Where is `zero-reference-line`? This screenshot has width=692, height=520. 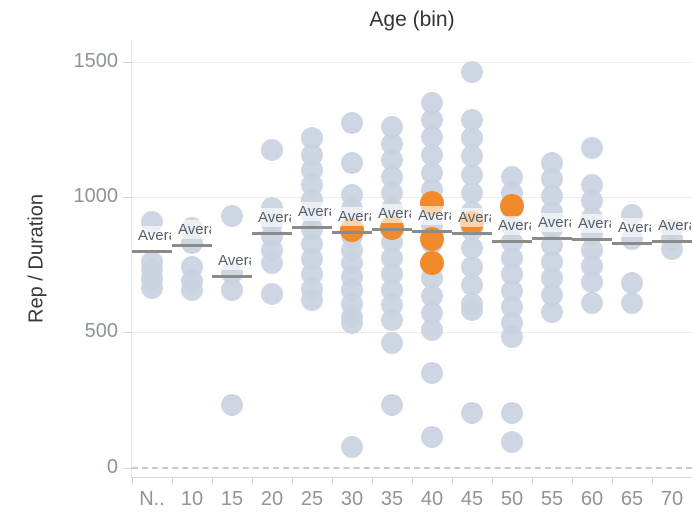
zero-reference-line is located at coordinates (412, 467).